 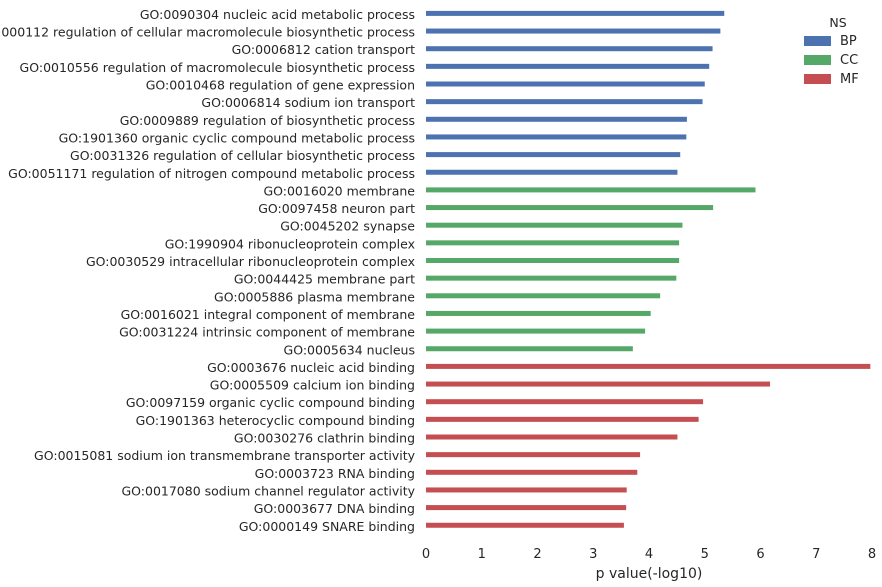 I want to click on y-tick-label: GO:0005634 nucleus, so click(x=349, y=349).